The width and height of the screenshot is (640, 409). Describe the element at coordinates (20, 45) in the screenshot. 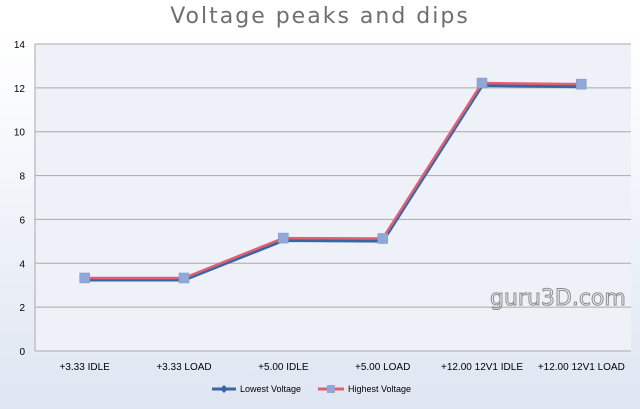

I see `y-tick-label: 14` at that location.